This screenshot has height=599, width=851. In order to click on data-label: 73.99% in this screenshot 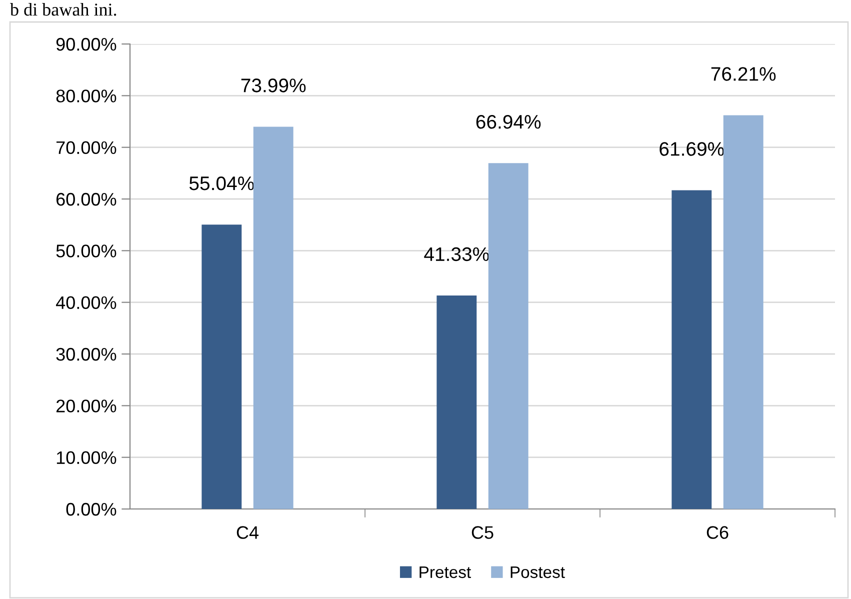, I will do `click(273, 85)`.